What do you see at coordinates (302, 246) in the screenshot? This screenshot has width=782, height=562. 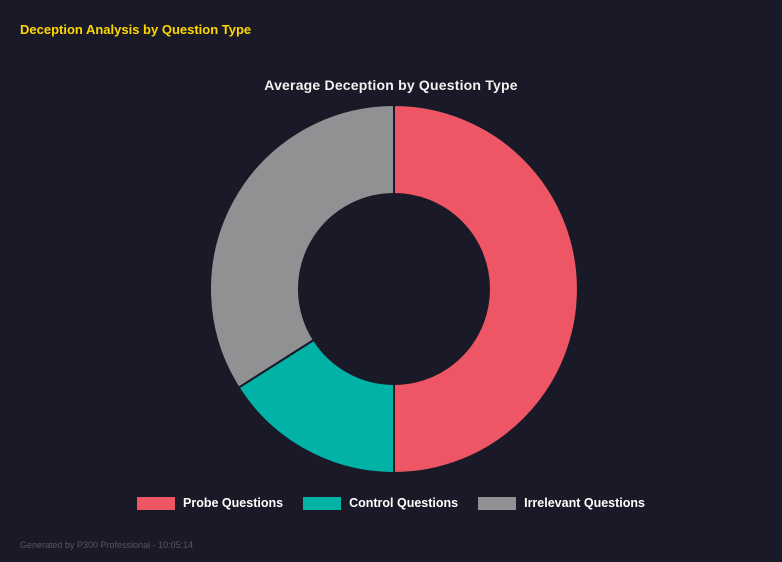 I see `donut-segment-irrelevant-questions` at bounding box center [302, 246].